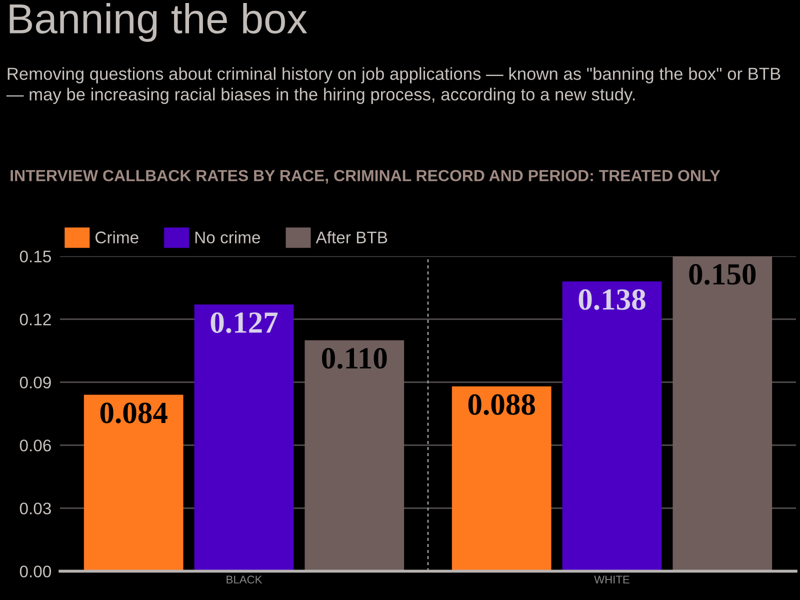  Describe the element at coordinates (501, 404) in the screenshot. I see `data-label: 0.088` at that location.